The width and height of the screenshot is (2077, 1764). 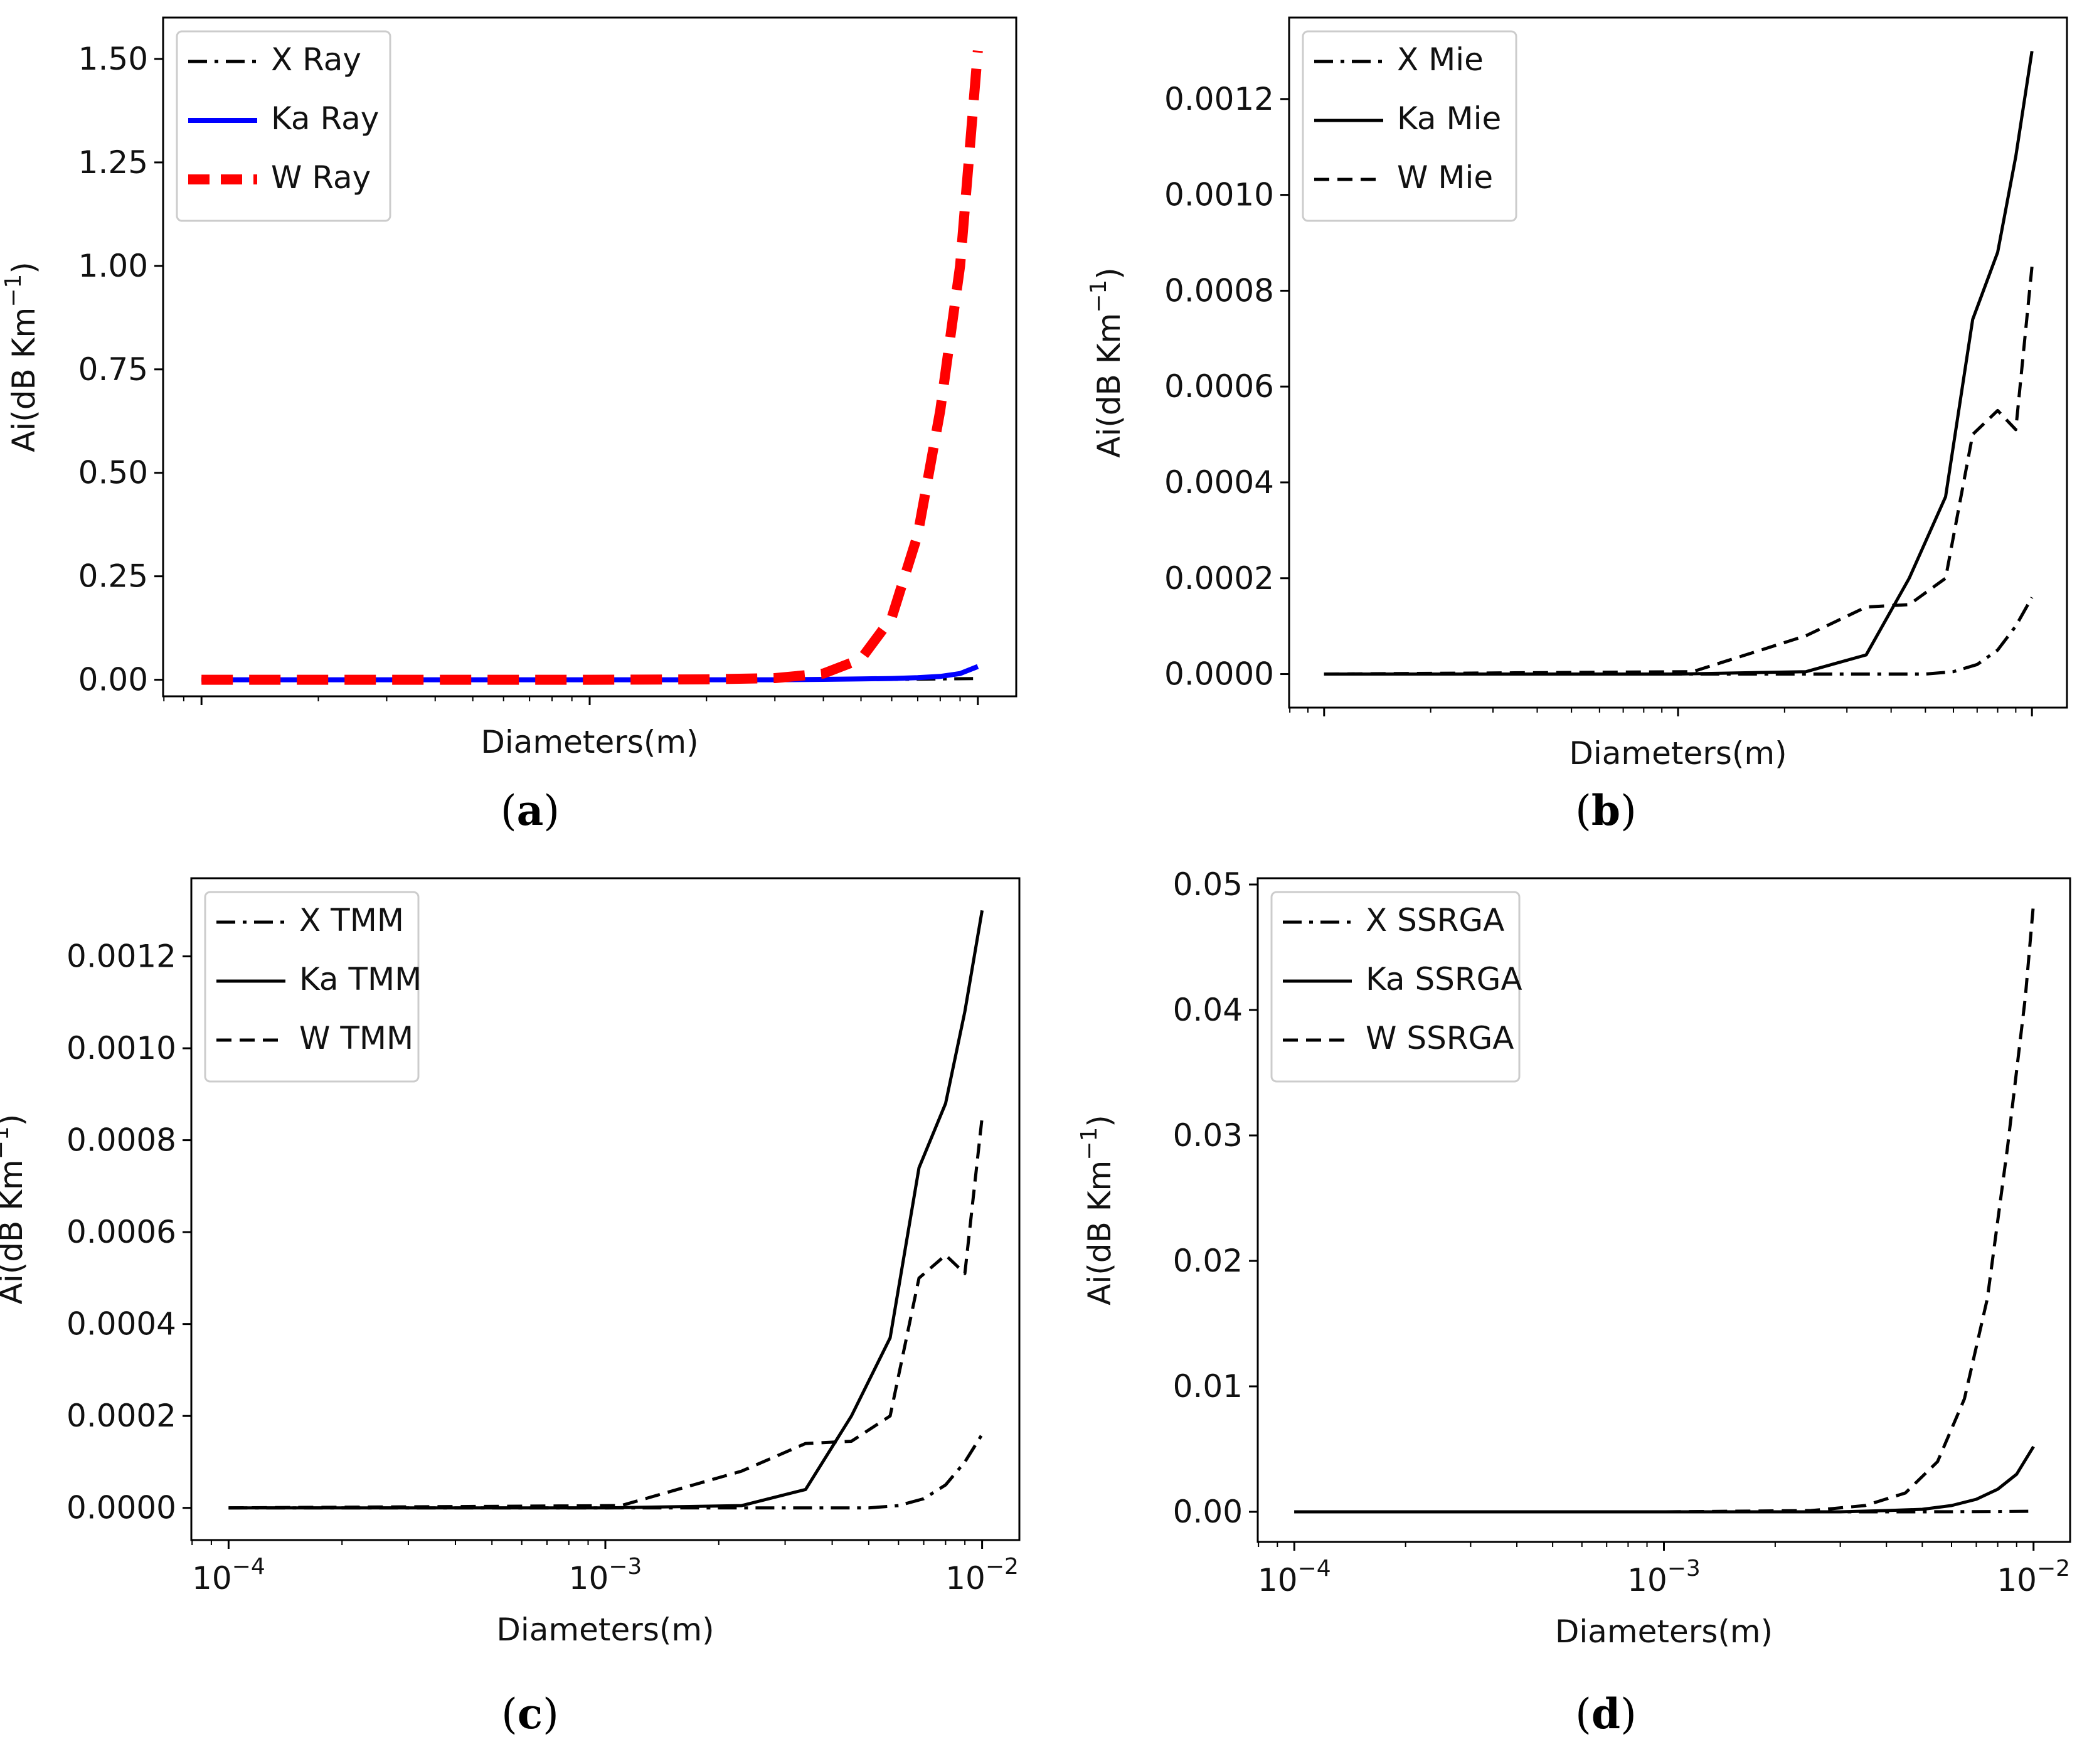 I want to click on series-line-x-tmm, so click(x=606, y=1471).